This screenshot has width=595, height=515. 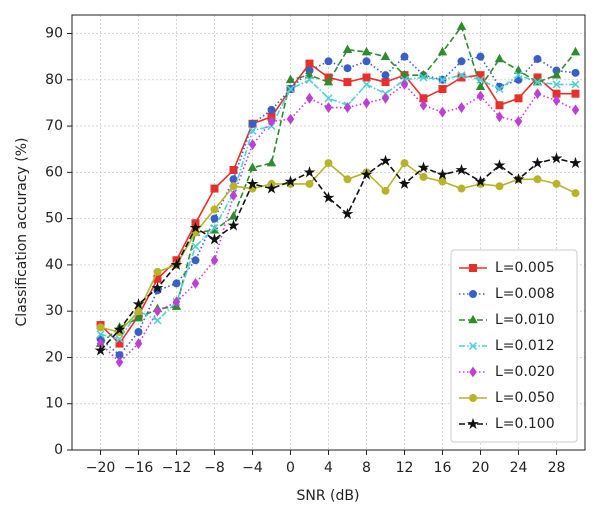 I want to click on x-tick-label: 20, so click(x=481, y=468).